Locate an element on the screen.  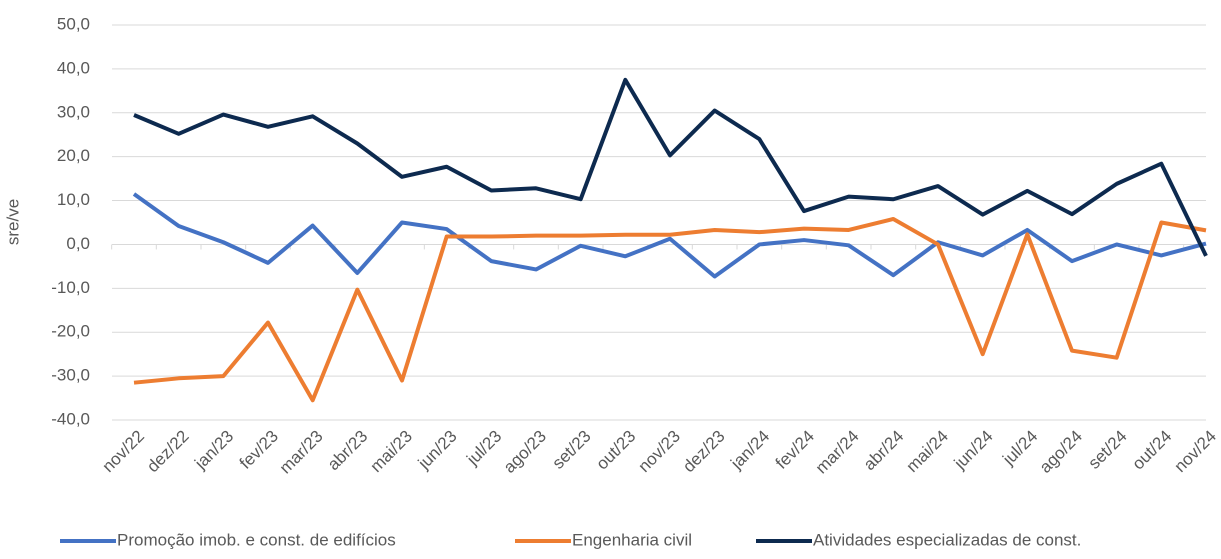
y-tick-label: -30,0 is located at coordinates (70, 375).